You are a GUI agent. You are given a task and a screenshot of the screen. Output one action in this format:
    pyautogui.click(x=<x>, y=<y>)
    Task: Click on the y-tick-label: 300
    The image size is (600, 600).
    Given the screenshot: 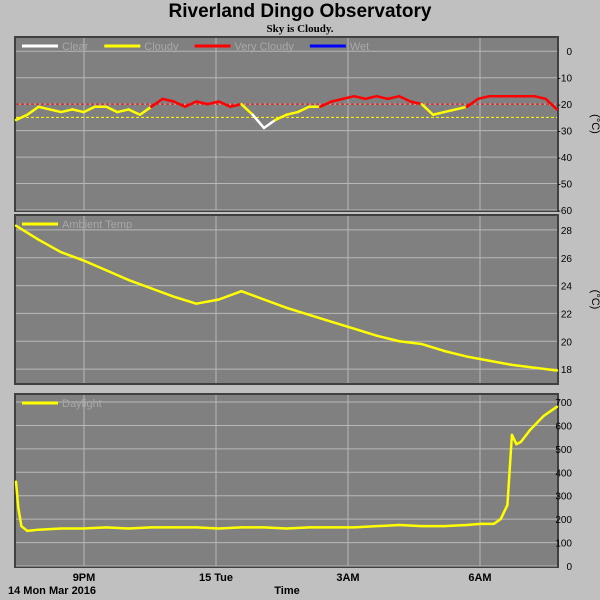 What is the action you would take?
    pyautogui.click(x=563, y=497)
    